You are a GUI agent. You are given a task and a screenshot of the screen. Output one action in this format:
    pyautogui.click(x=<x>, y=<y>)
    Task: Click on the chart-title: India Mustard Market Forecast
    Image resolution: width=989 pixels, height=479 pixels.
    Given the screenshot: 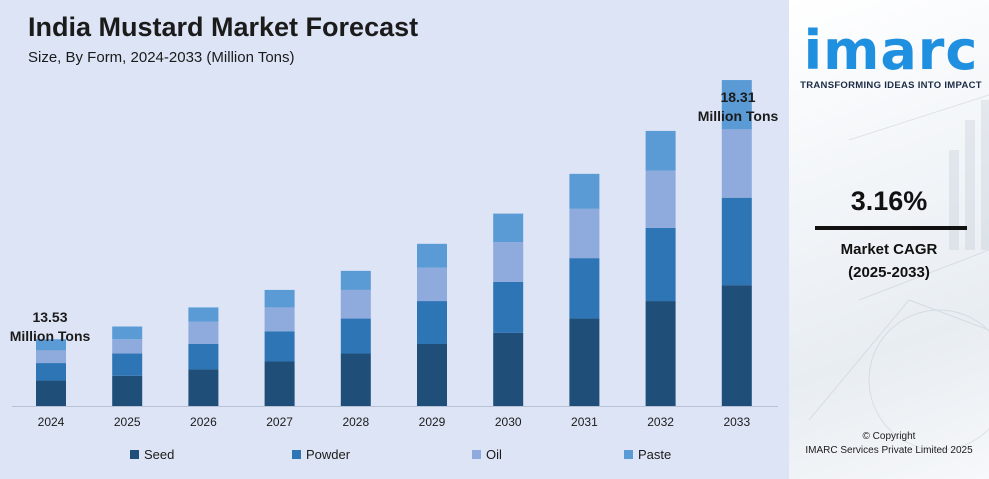 What is the action you would take?
    pyautogui.click(x=223, y=27)
    